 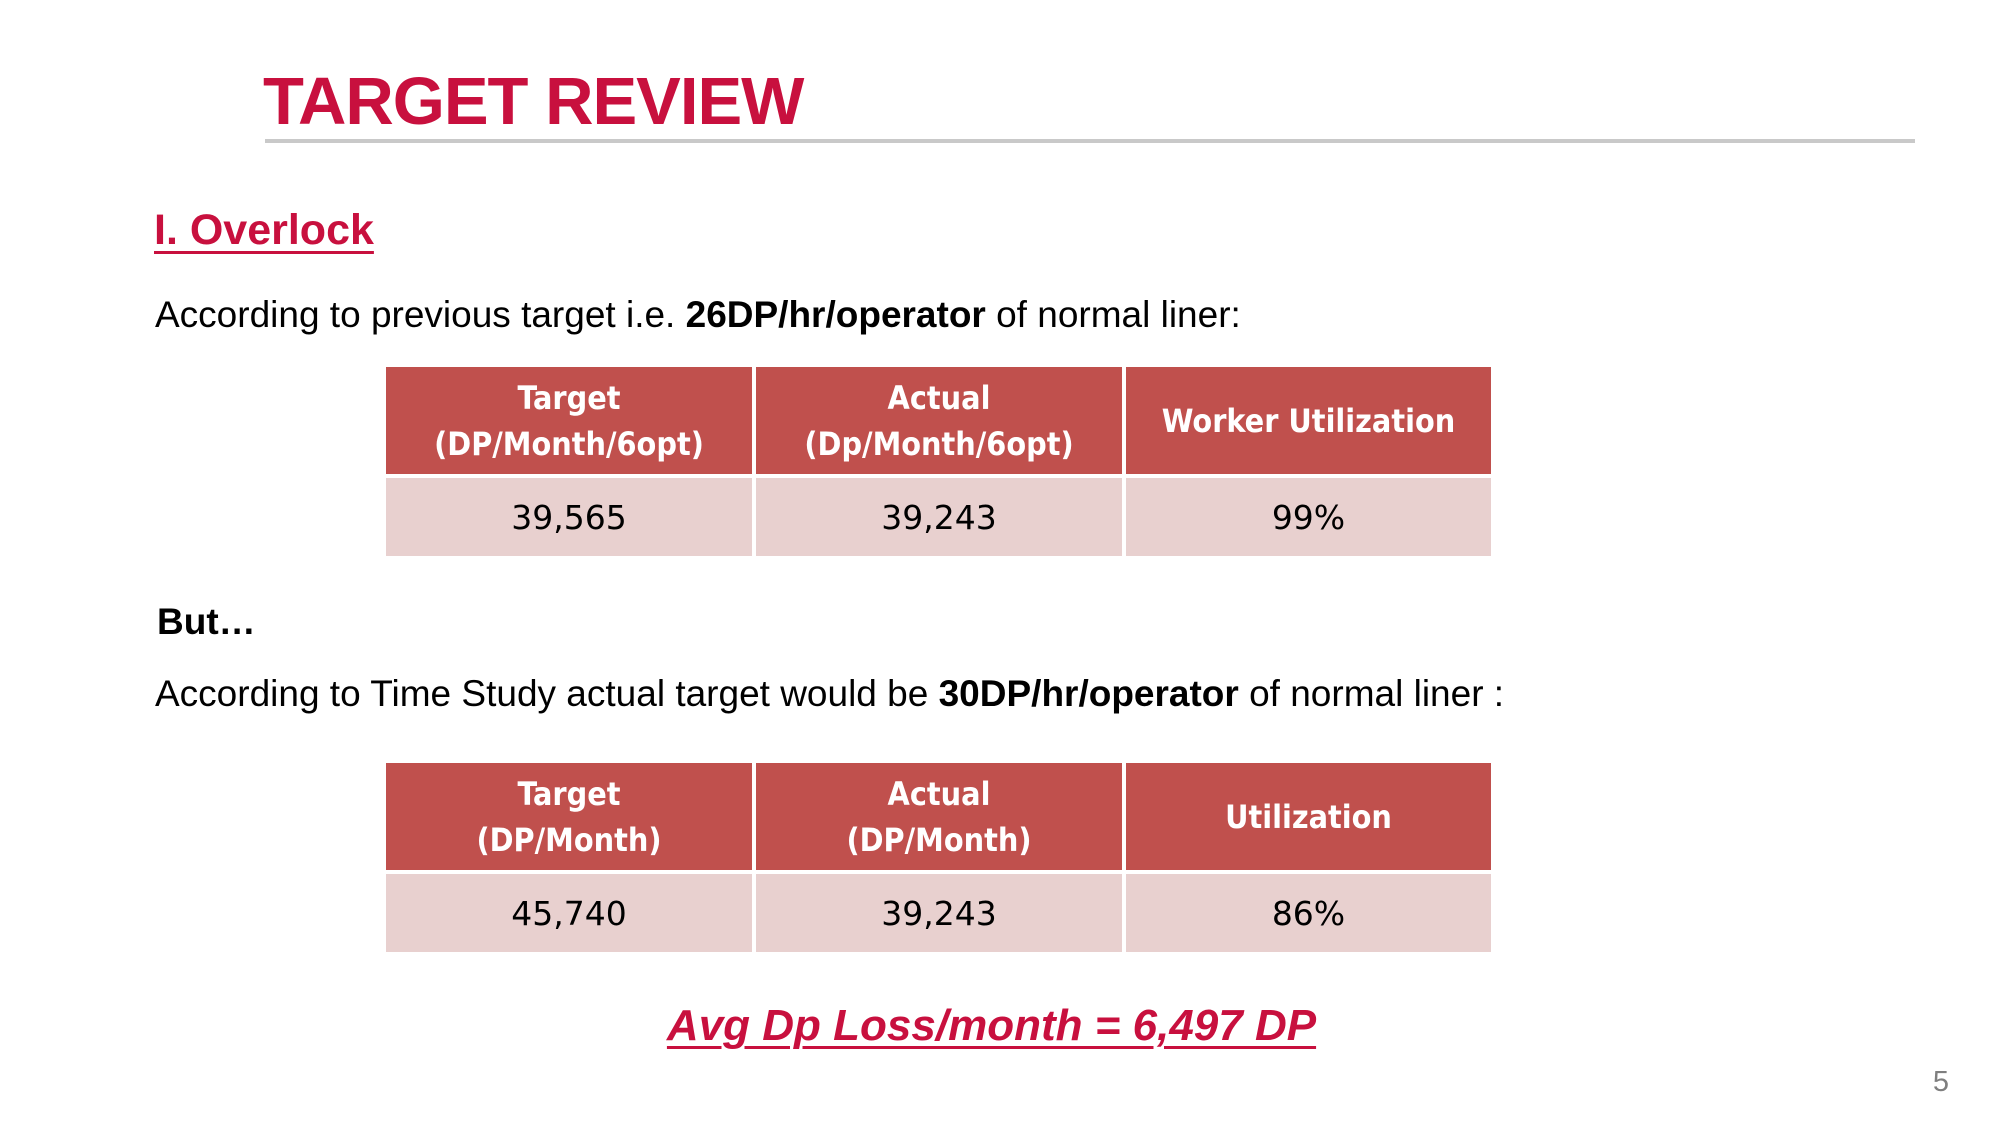 I want to click on header-actual: Actual (Dp/Month/6opt), so click(x=939, y=420).